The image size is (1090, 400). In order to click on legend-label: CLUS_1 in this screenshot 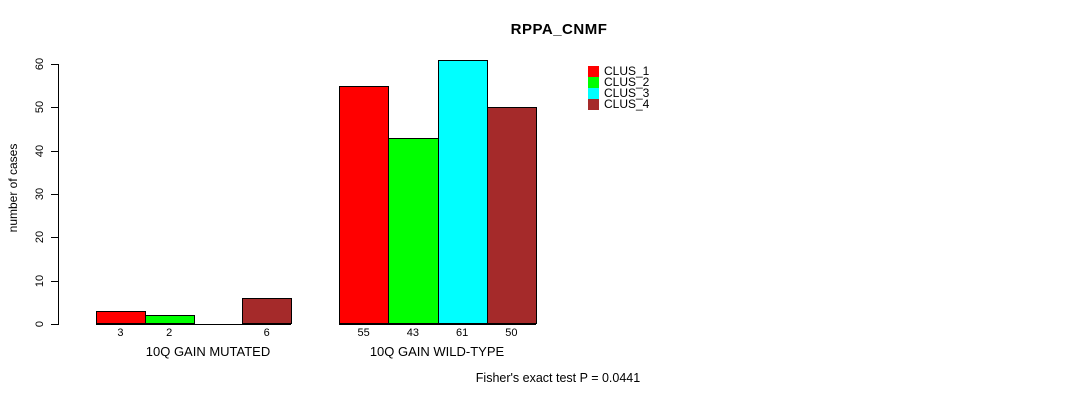, I will do `click(627, 71)`.